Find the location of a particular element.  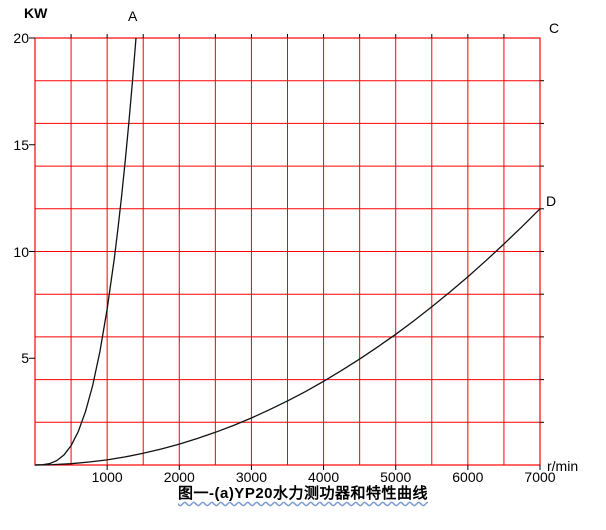

x-axis-unit-label: r/min is located at coordinates (563, 466).